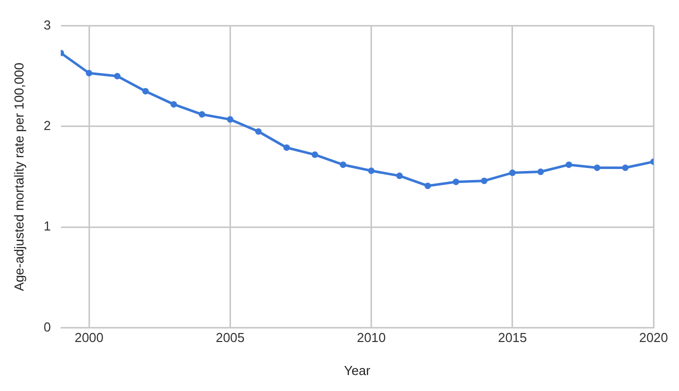 The width and height of the screenshot is (679, 391). Describe the element at coordinates (89, 338) in the screenshot. I see `x-tick-label: 2000` at that location.